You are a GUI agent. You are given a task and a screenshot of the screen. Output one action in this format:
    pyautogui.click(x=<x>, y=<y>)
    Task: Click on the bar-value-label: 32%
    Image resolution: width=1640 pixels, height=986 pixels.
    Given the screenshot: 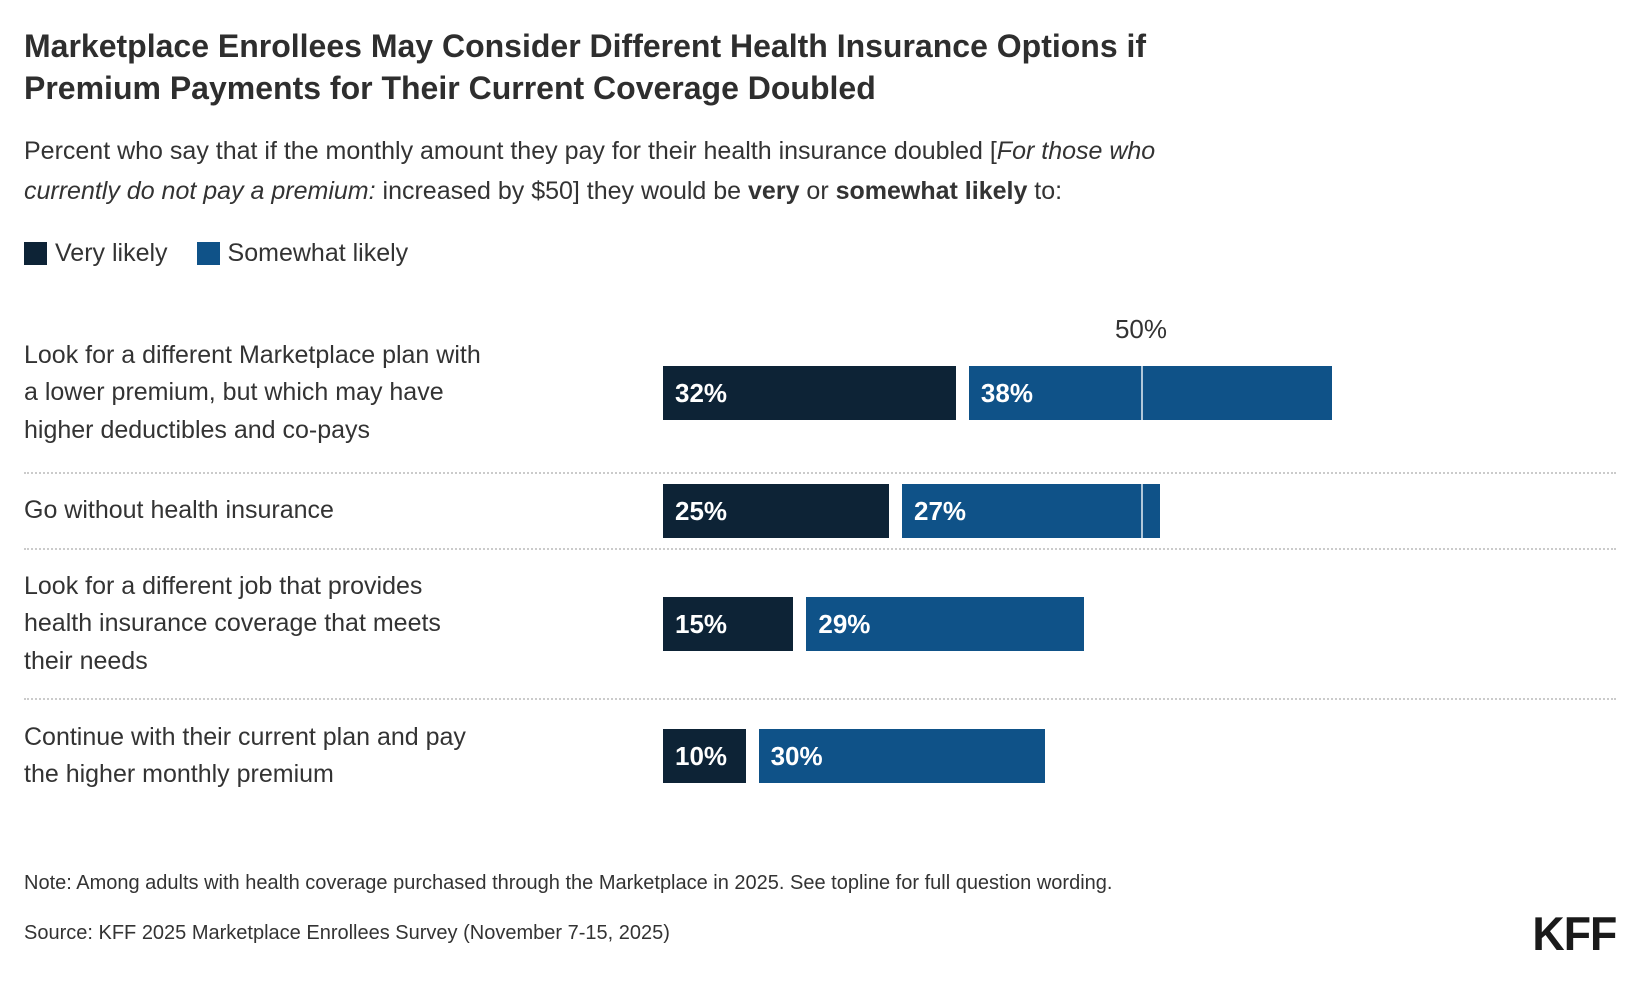 What is the action you would take?
    pyautogui.click(x=701, y=392)
    